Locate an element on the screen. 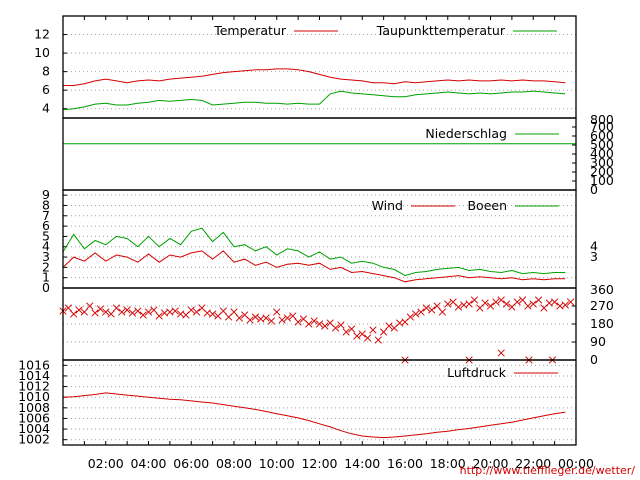 This screenshot has height=480, width=640. x-tick-label: 10:00 is located at coordinates (277, 463).